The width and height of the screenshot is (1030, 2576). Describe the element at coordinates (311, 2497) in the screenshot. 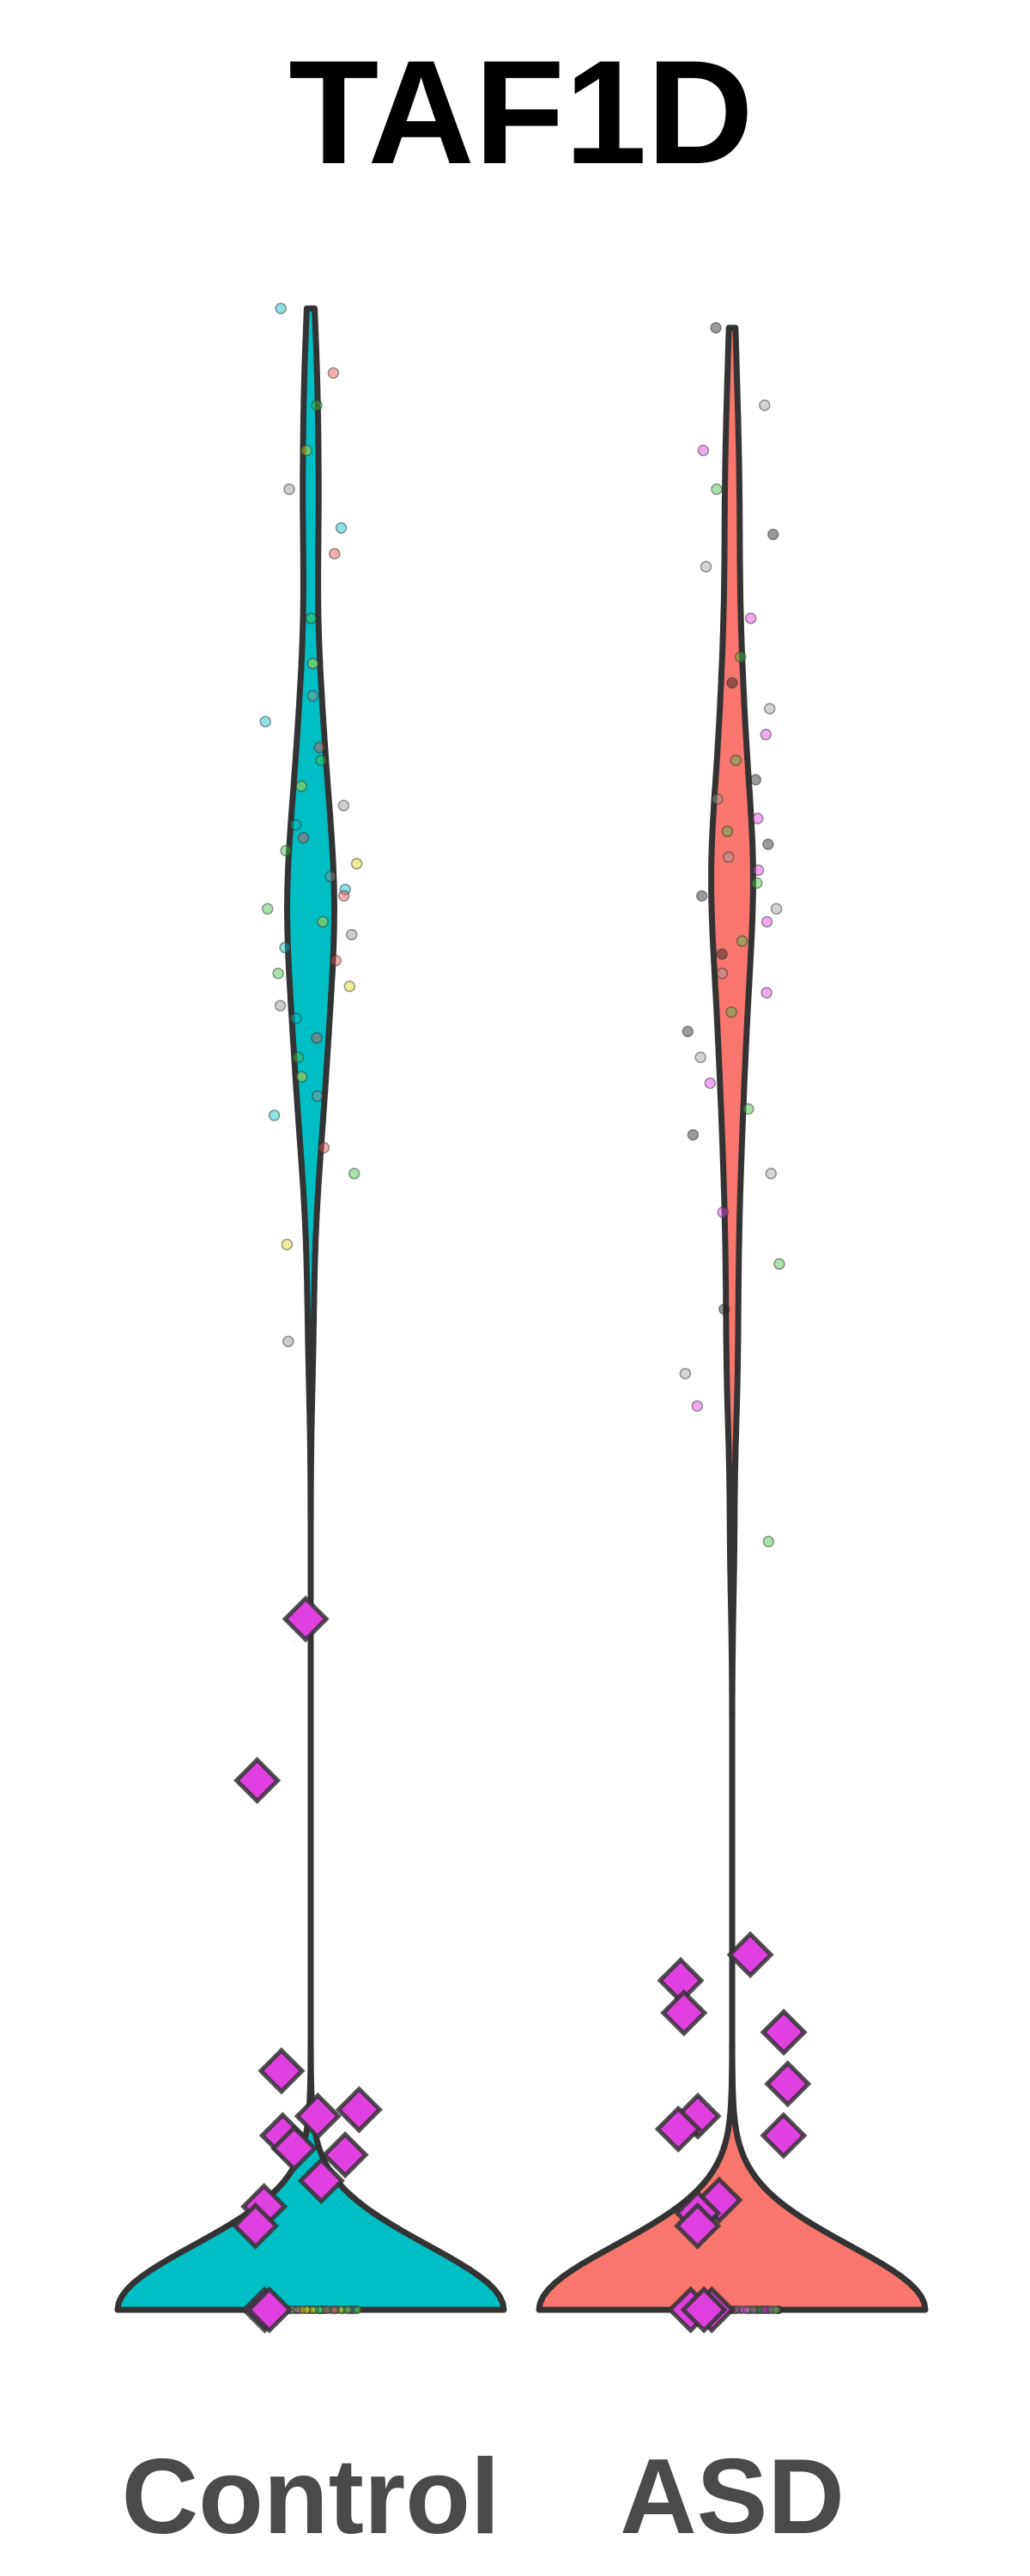

I see `x-tick-label: Control` at that location.